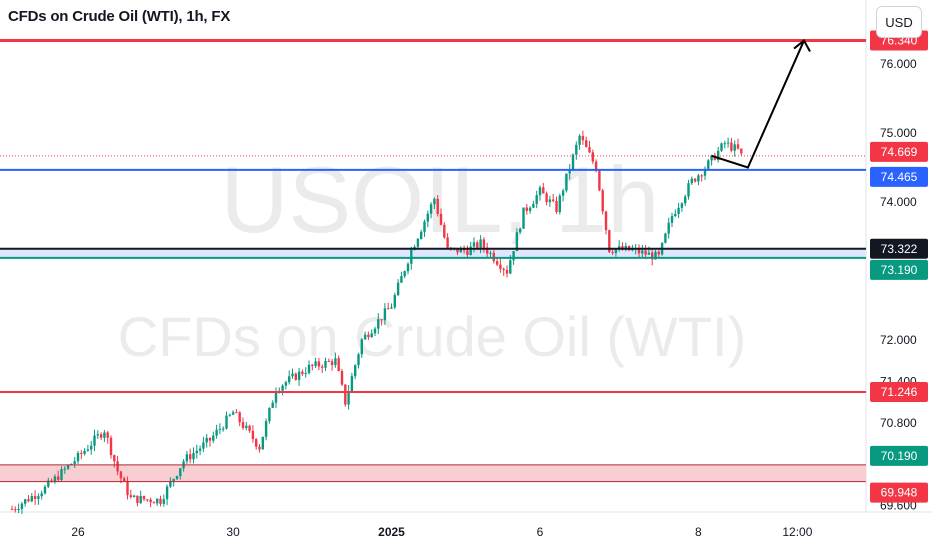 This screenshot has height=550, width=932. What do you see at coordinates (898, 202) in the screenshot?
I see `y-tick-label: 74.000` at bounding box center [898, 202].